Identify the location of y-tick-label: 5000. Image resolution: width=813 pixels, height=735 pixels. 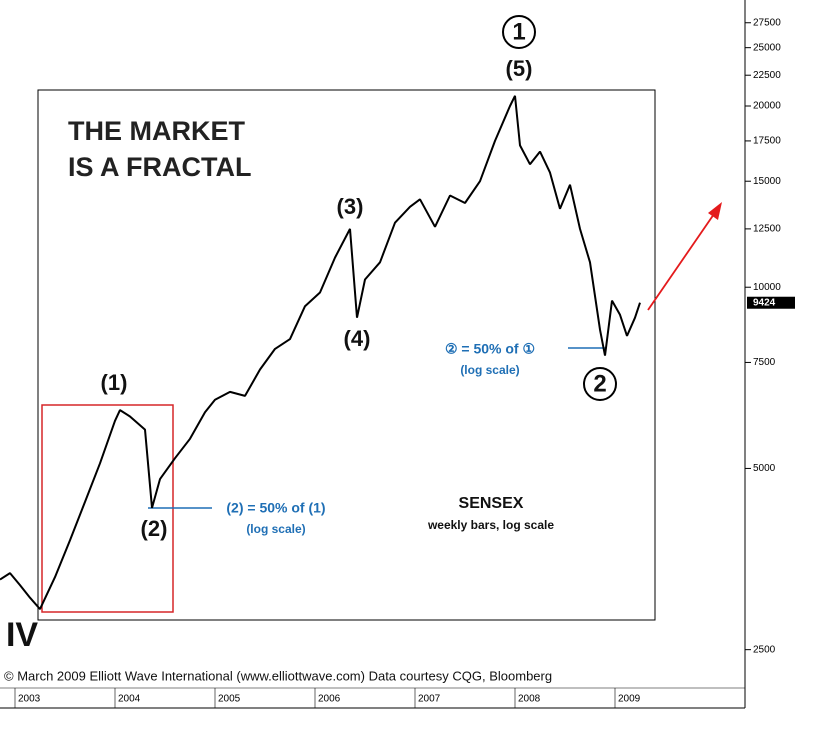
(764, 468).